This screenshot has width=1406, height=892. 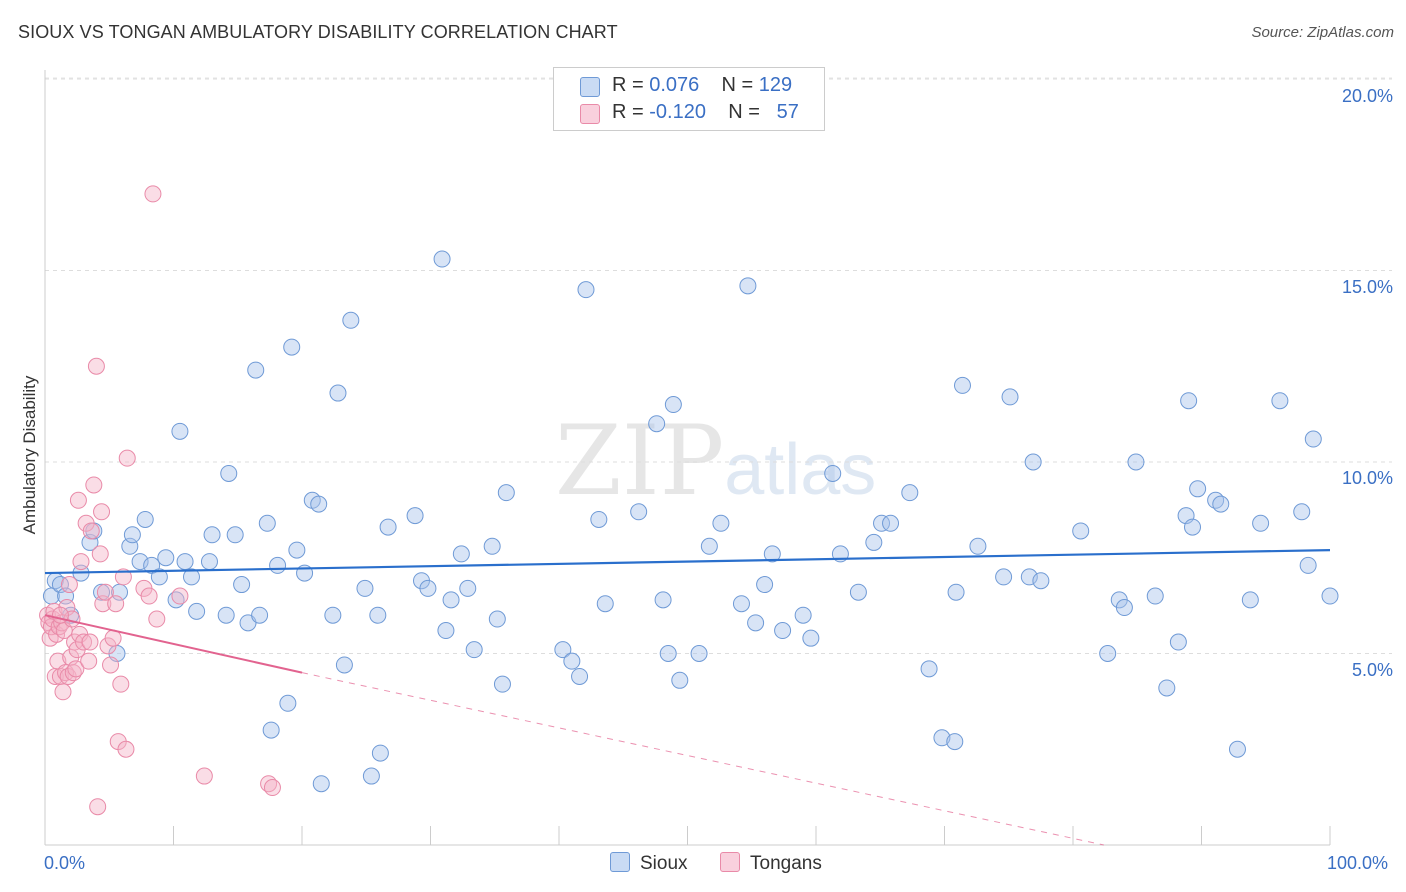 I want to click on tongan-trend-line, so click(x=173, y=644).